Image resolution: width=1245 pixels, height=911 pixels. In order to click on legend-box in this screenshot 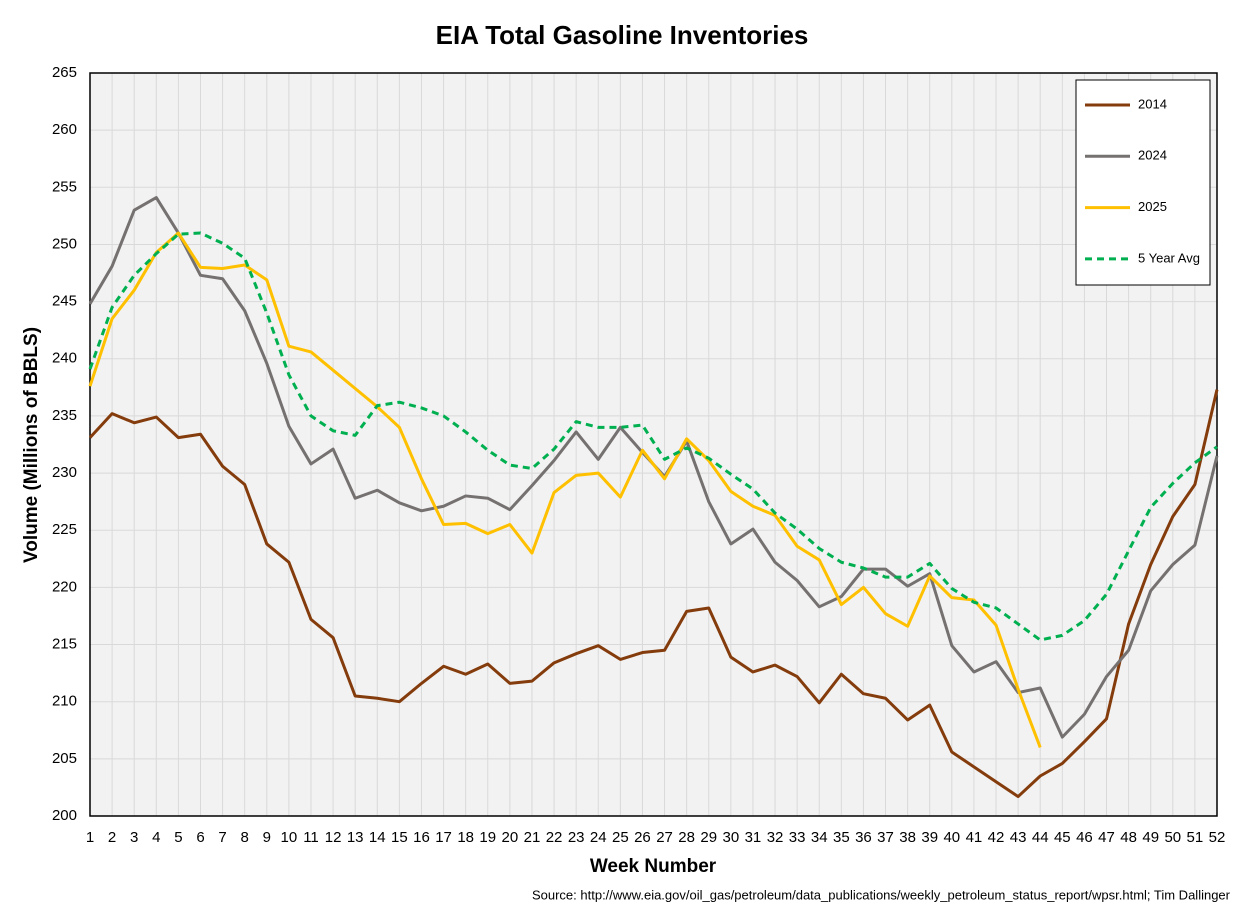, I will do `click(1143, 182)`.